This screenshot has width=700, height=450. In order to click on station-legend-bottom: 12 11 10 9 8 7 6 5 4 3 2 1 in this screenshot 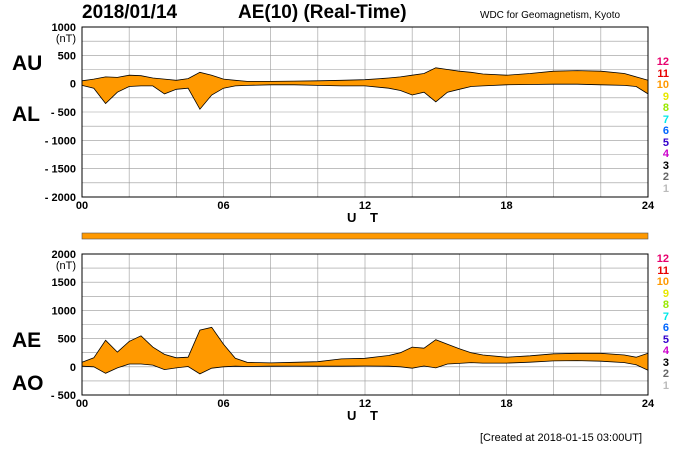, I will do `click(662, 322)`.